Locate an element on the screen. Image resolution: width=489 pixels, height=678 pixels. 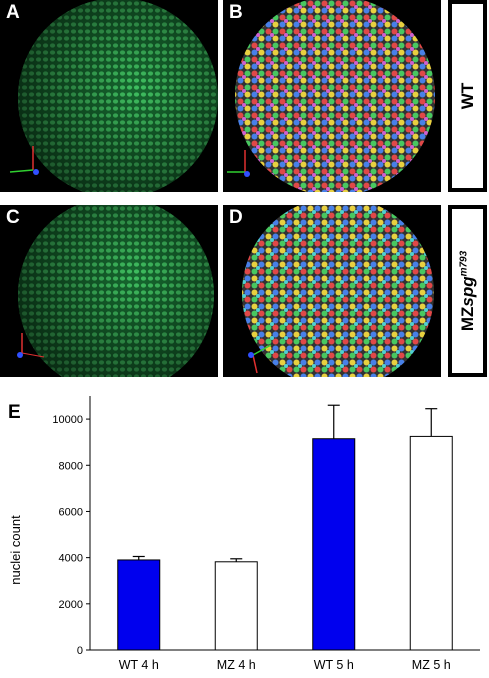
y-axis-label: nuclei count is located at coordinates (15, 550).